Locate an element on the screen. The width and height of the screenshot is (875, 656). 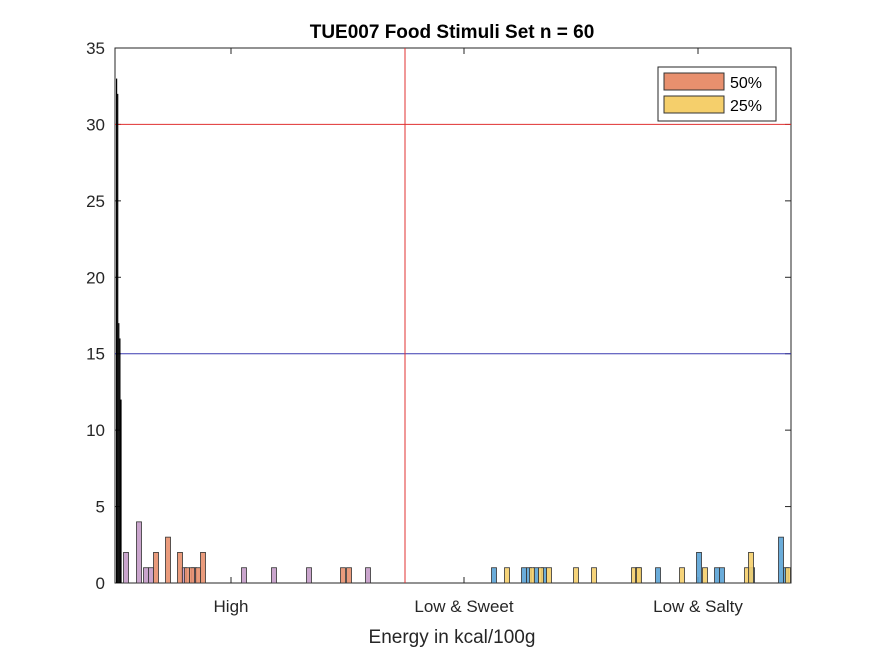
y-tick-label: 20 is located at coordinates (95, 277).